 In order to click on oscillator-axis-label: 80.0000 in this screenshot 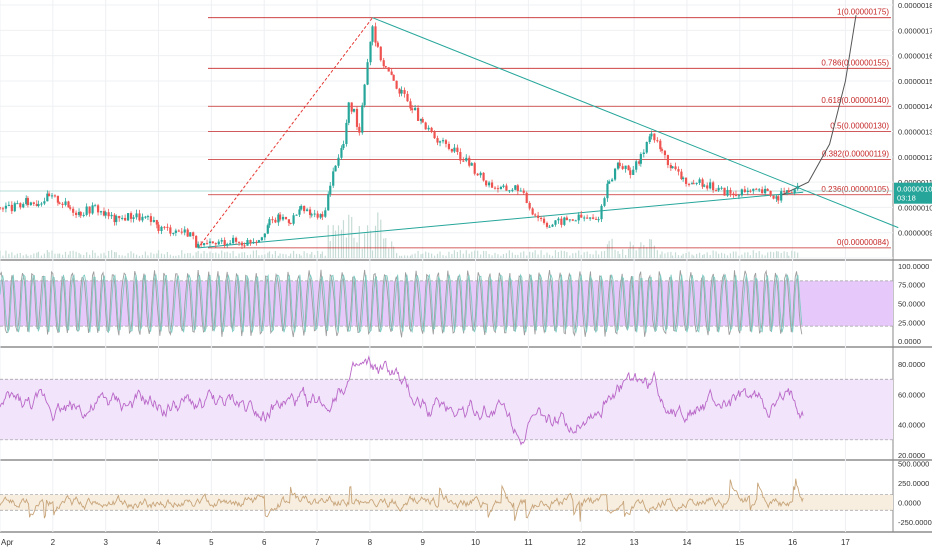, I will do `click(911, 364)`.